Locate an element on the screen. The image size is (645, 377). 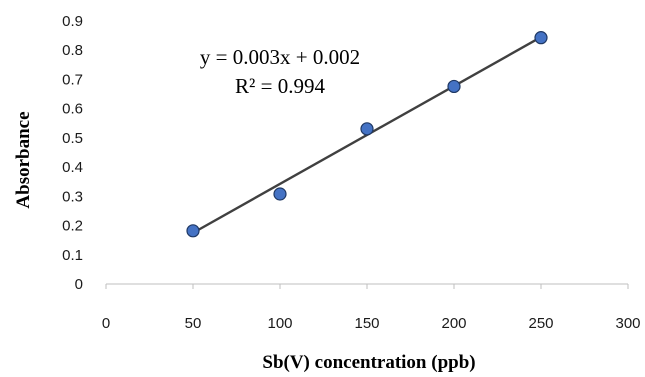
x-axis-ticks: 0 50 100 150 200 250 300 is located at coordinates (371, 308).